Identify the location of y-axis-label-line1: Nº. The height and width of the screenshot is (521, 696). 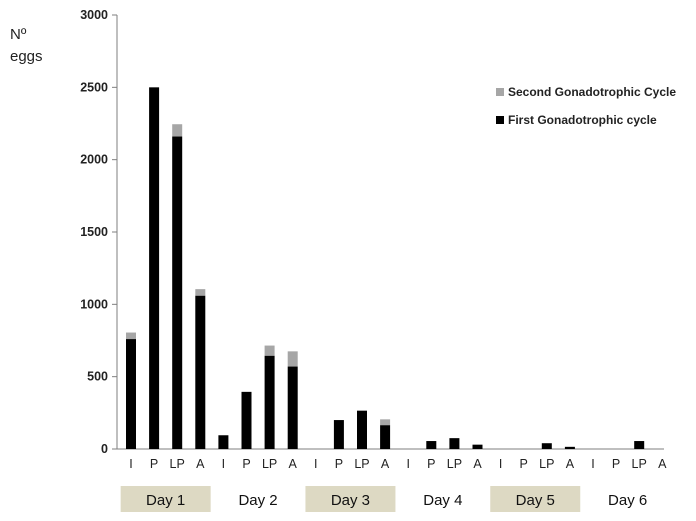
(18, 34).